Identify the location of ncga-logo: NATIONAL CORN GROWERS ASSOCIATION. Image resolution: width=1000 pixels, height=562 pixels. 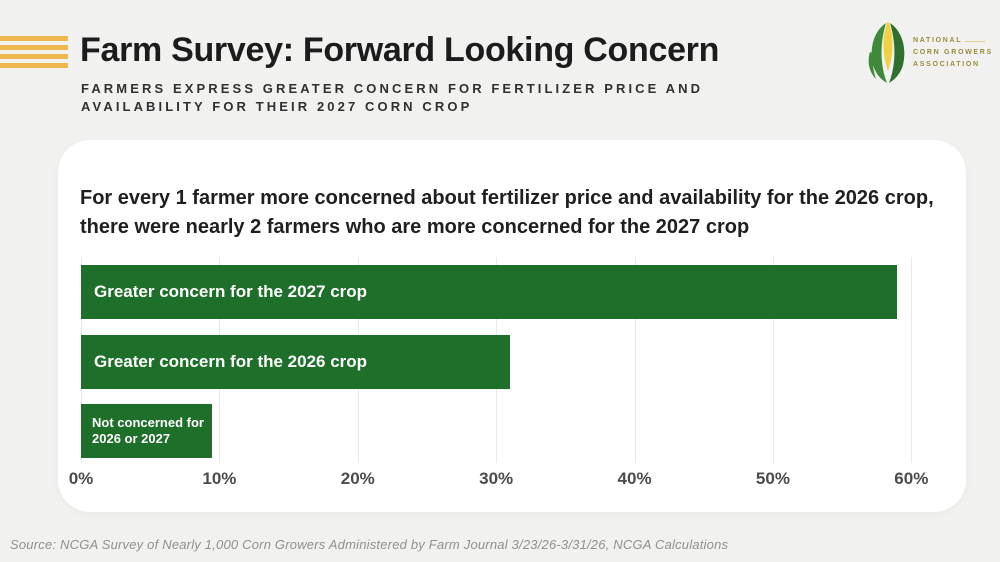
(929, 54).